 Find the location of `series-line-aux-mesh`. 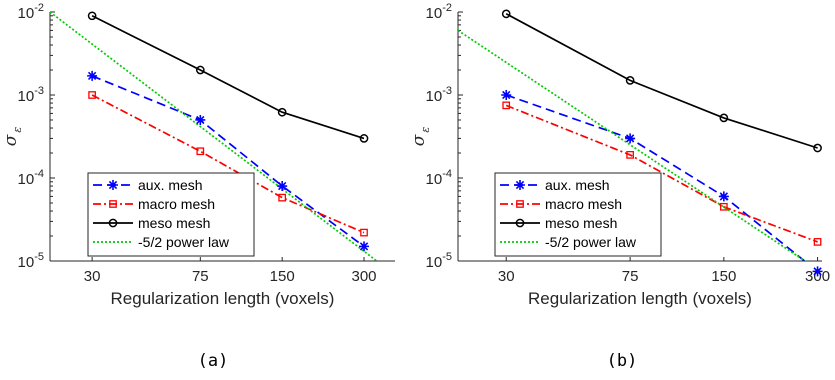

series-line-aux-mesh is located at coordinates (228, 161).